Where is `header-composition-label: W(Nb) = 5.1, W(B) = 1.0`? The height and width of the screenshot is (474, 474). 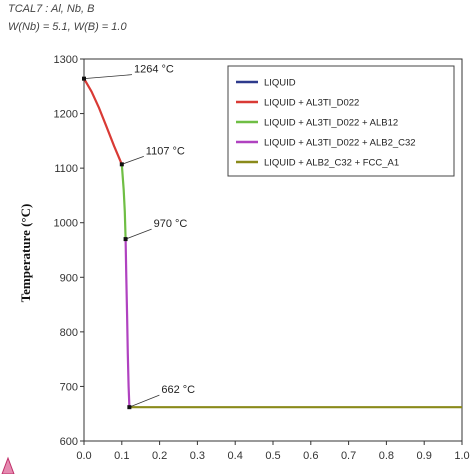 header-composition-label: W(Nb) = 5.1, W(B) = 1.0 is located at coordinates (67, 27).